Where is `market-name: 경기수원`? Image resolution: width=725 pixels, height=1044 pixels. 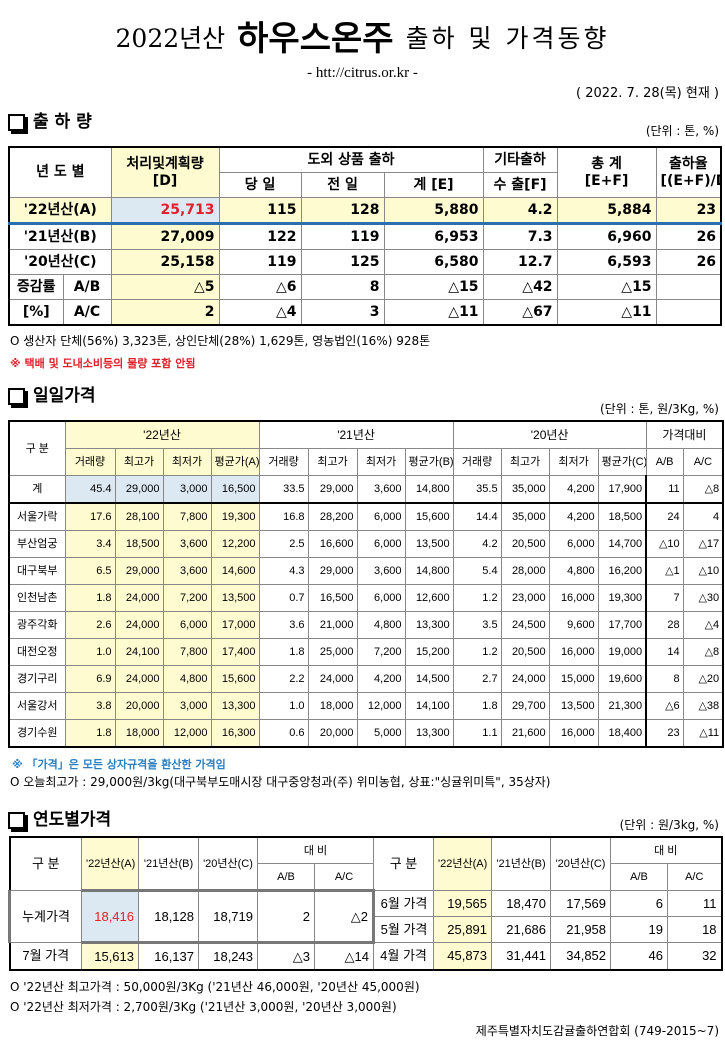 market-name: 경기수원 is located at coordinates (37, 733).